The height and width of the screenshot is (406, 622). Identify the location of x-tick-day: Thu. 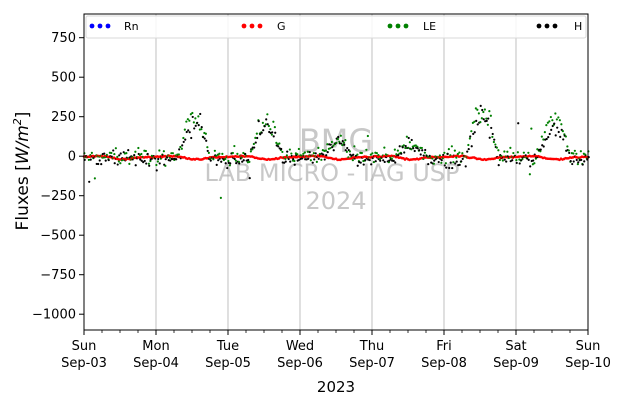
(371, 346).